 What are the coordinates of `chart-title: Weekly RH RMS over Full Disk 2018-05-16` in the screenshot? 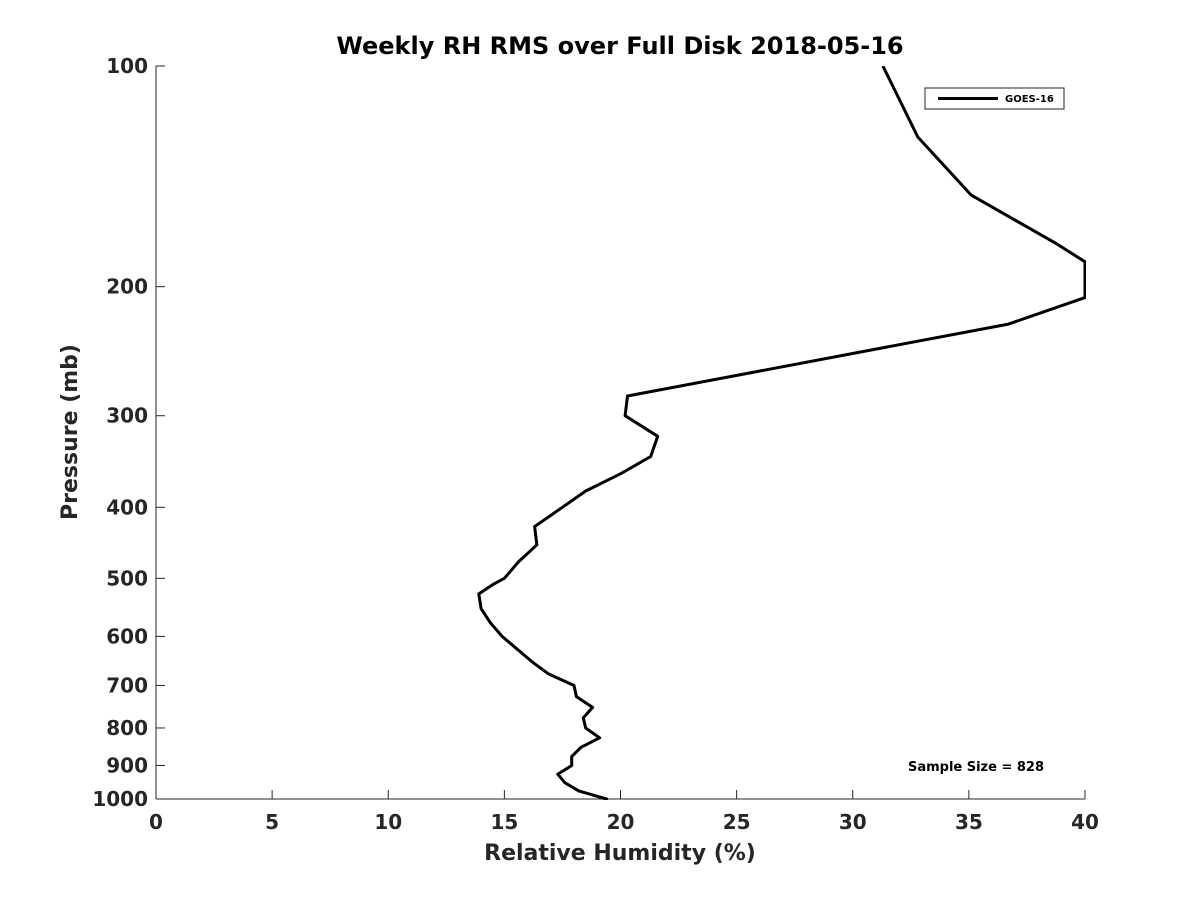 It's located at (619, 46).